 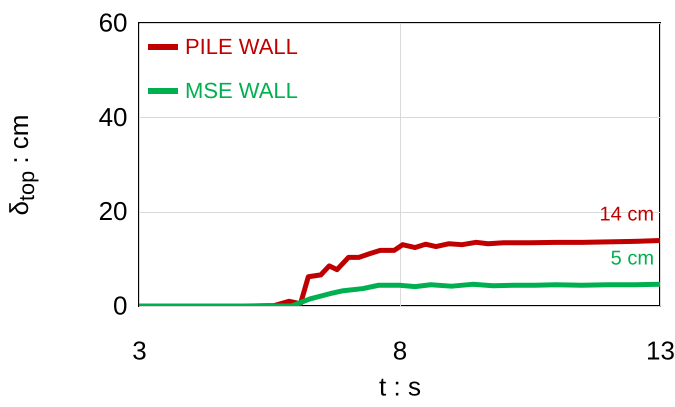 I want to click on x-tick-label: 3, so click(x=139, y=351).